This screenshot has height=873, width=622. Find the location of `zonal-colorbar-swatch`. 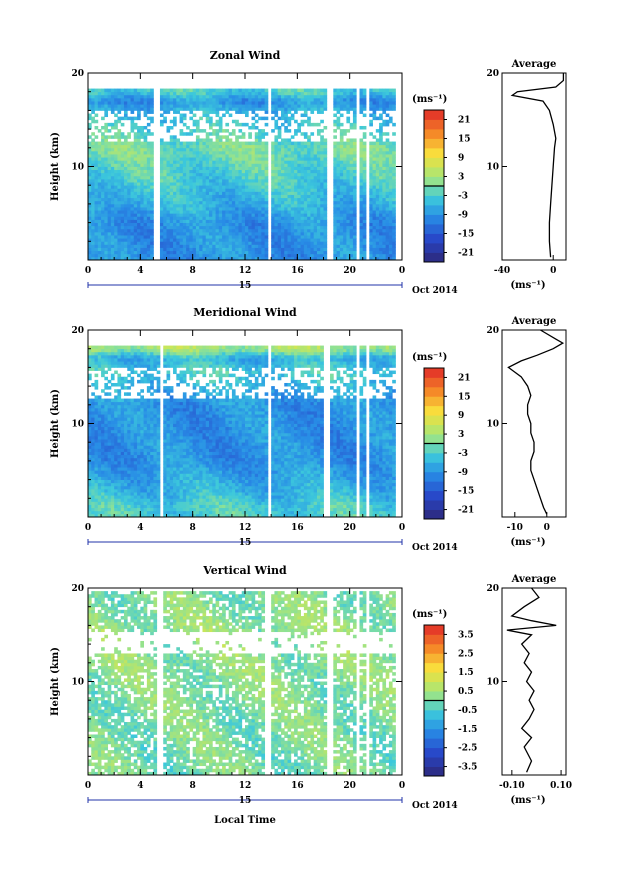

zonal-colorbar-swatch is located at coordinates (434, 219).